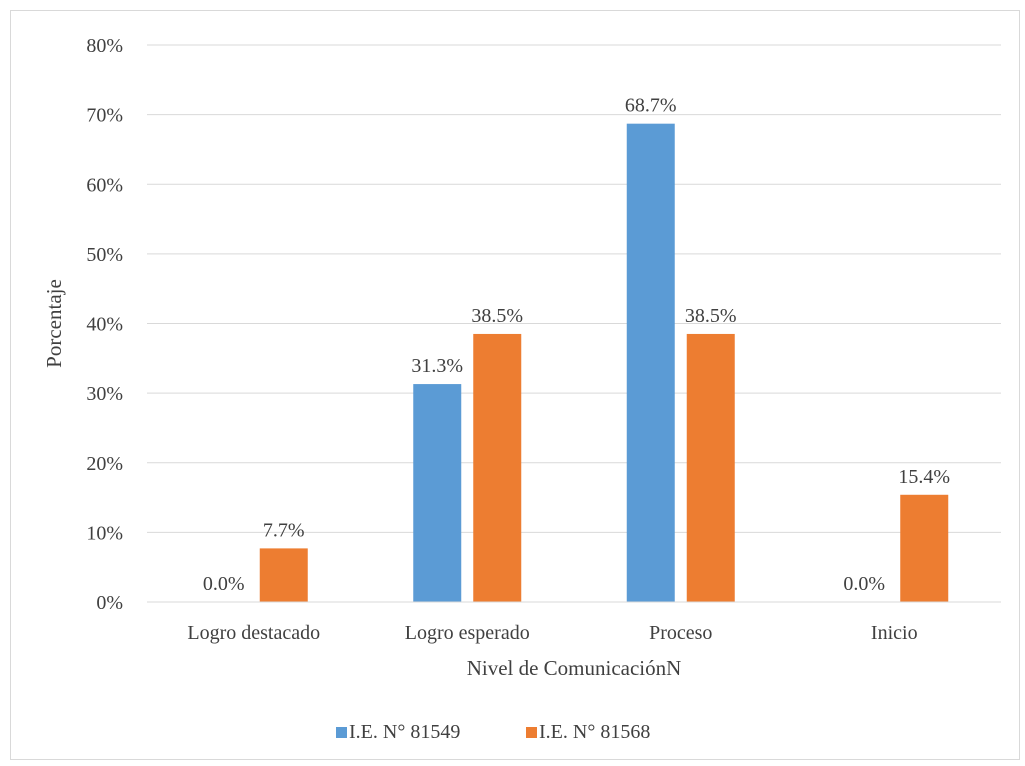  I want to click on y-tick-label: 80%, so click(104, 46).